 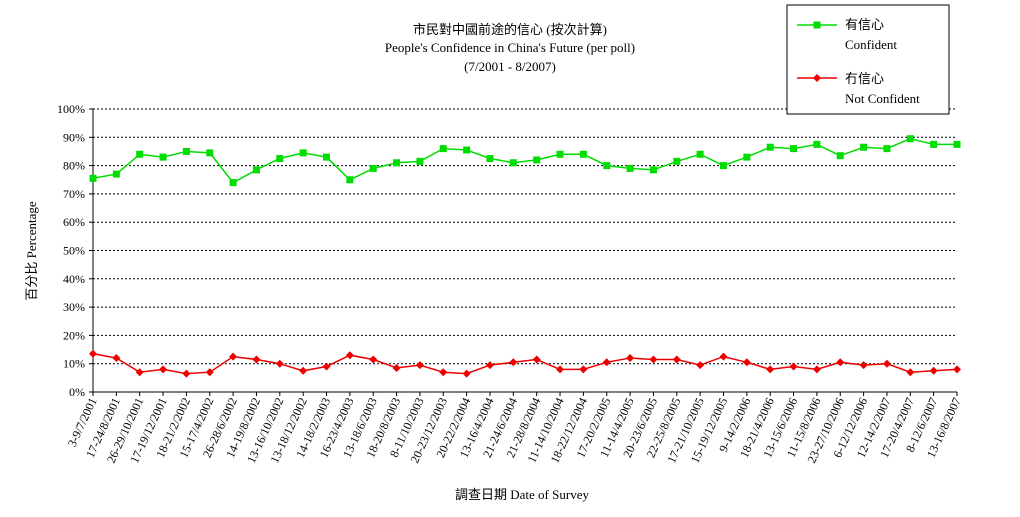 What do you see at coordinates (868, 59) in the screenshot?
I see `legend: 有信心 Confident 冇信心 Not Confident` at bounding box center [868, 59].